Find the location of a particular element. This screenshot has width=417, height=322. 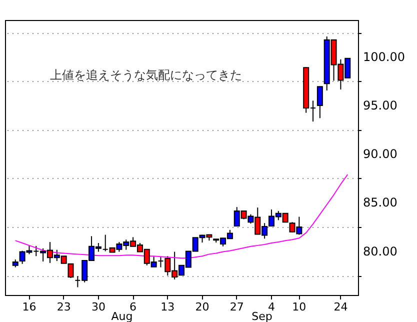

y-tick-label: 90.00 is located at coordinates (380, 154).